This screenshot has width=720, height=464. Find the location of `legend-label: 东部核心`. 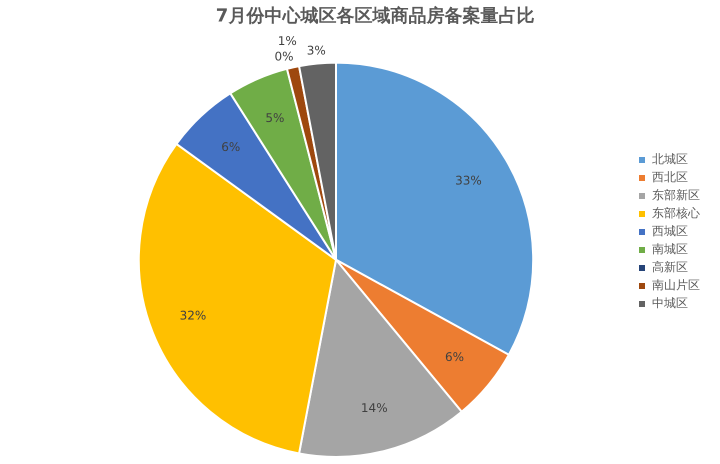

legend-label: 东部核心 is located at coordinates (676, 213).